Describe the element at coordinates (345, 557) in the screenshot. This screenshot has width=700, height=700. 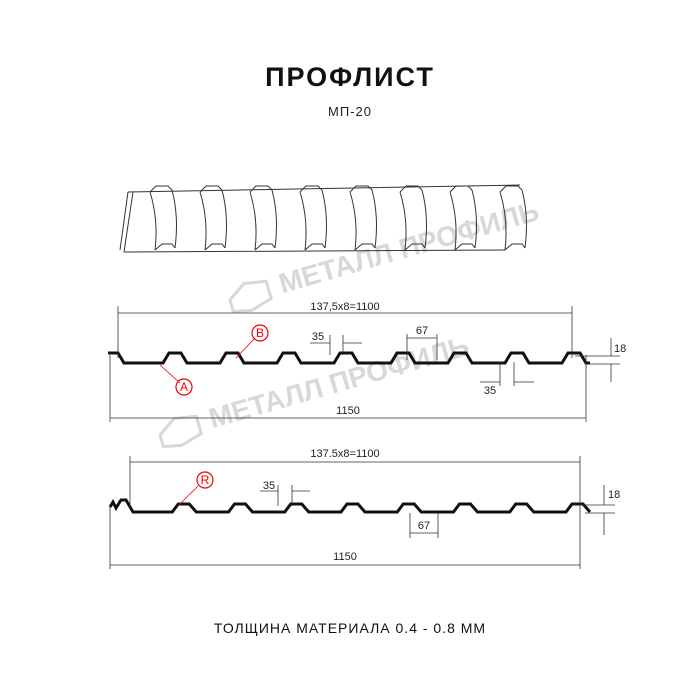
I see `profile-b-width-label: 1150` at that location.